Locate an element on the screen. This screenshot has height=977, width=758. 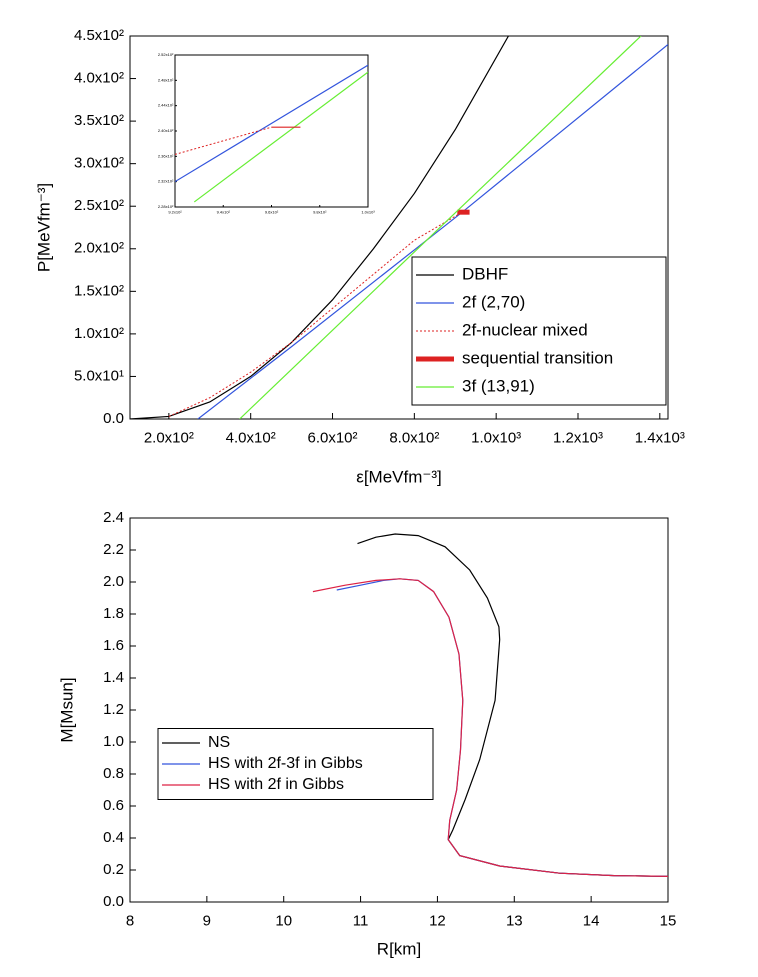
x-axis-label: R[km] is located at coordinates (399, 948).